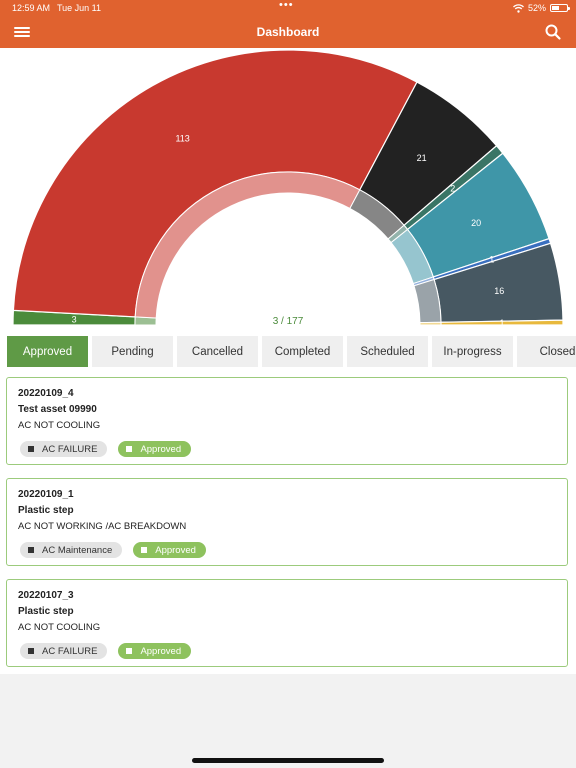 The width and height of the screenshot is (576, 768). I want to click on work-order-id: 20220107_3, so click(46, 595).